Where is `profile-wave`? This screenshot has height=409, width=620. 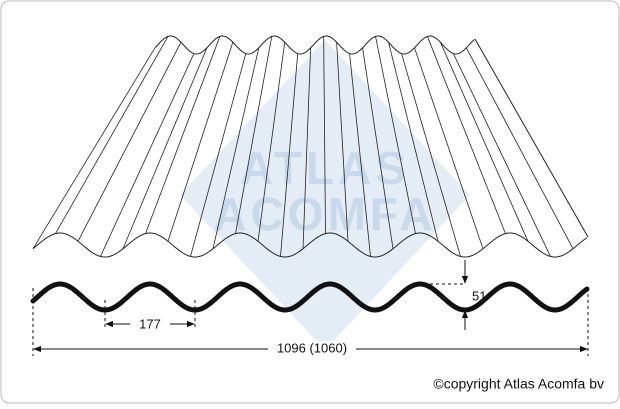 profile-wave is located at coordinates (310, 297).